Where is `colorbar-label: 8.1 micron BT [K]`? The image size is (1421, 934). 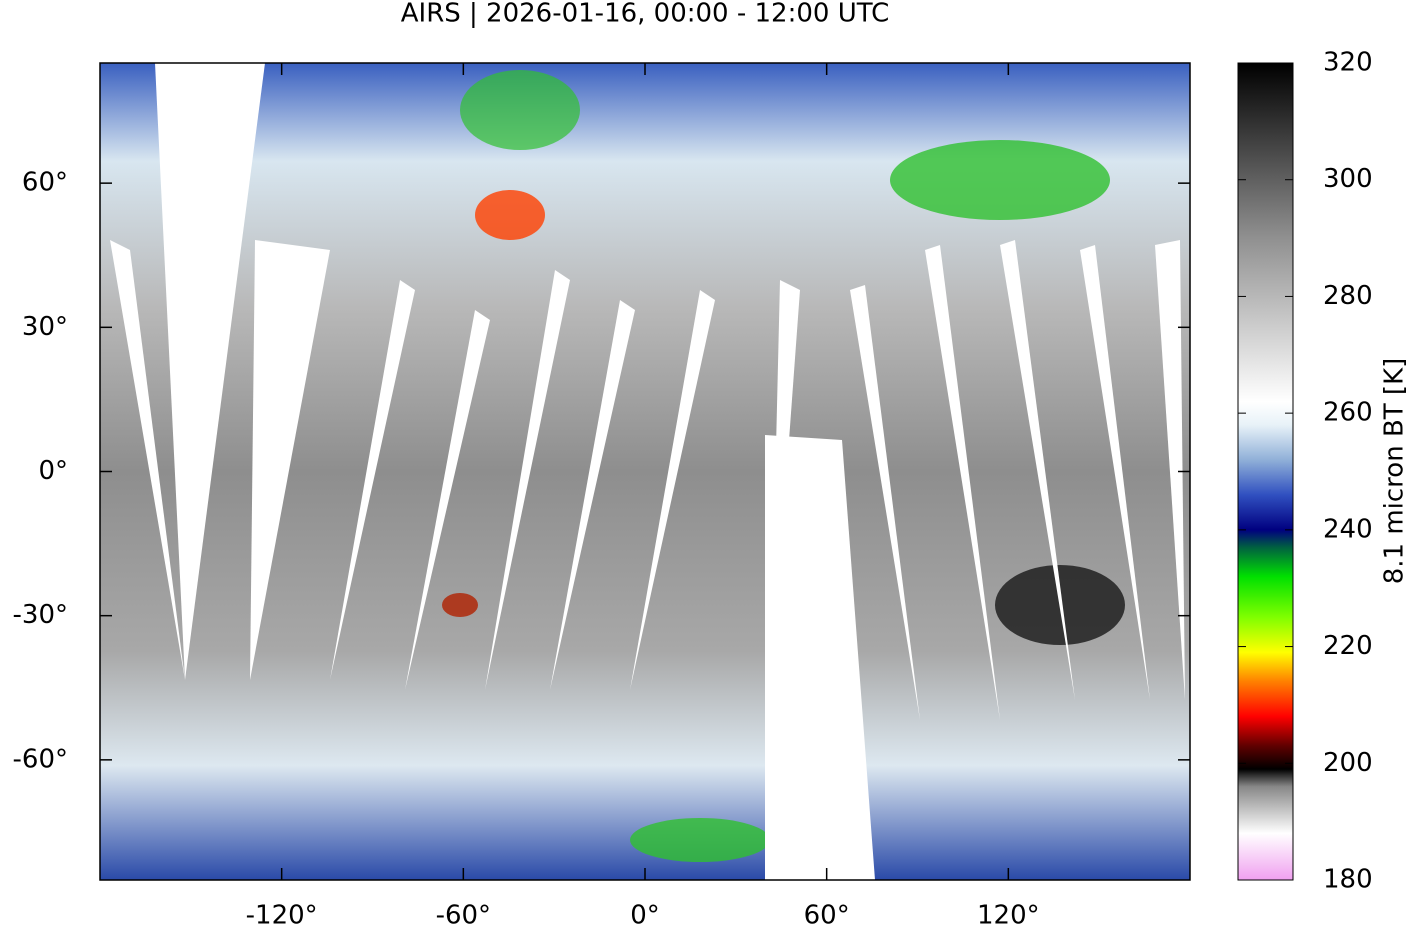
colorbar-label: 8.1 micron BT [K] is located at coordinates (1395, 471).